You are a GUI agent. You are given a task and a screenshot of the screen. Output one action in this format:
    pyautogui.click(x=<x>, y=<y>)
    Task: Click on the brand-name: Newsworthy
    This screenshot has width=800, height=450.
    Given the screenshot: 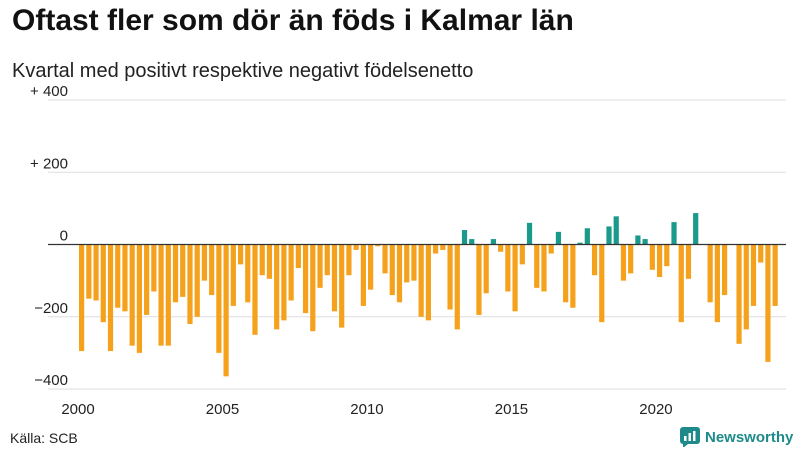 What is the action you would take?
    pyautogui.click(x=749, y=437)
    